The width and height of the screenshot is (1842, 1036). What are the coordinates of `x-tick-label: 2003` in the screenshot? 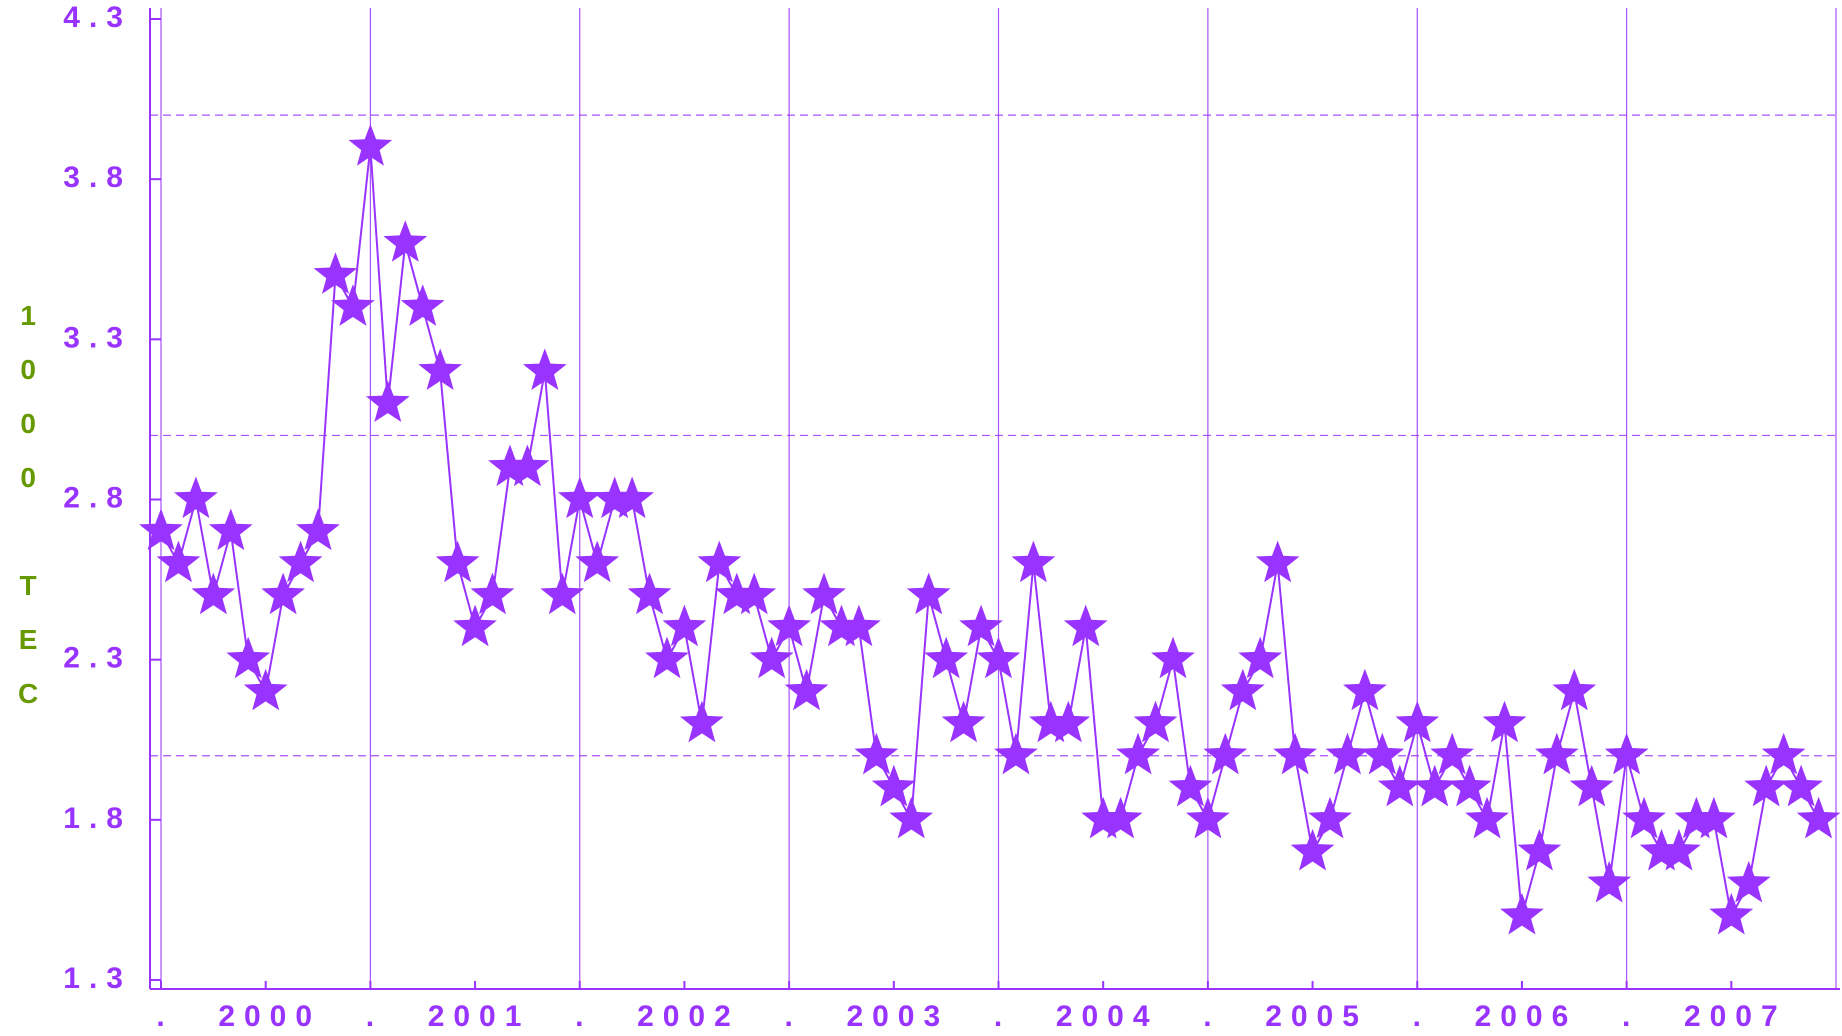 It's located at (897, 1016).